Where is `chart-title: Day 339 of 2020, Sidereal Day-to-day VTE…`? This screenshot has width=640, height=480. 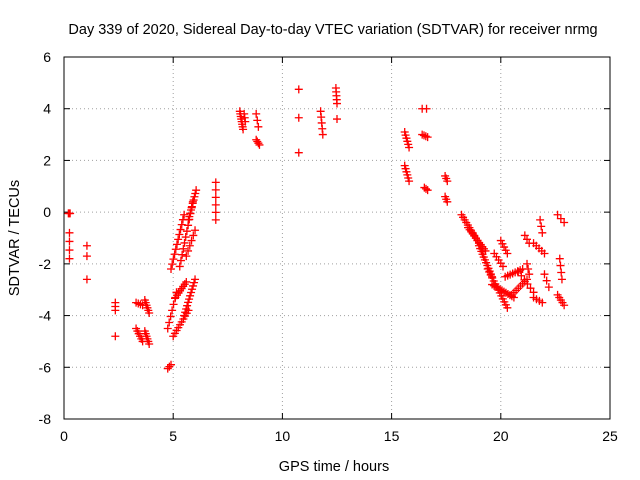 chart-title: Day 339 of 2020, Sidereal Day-to-day VTE… is located at coordinates (332, 30).